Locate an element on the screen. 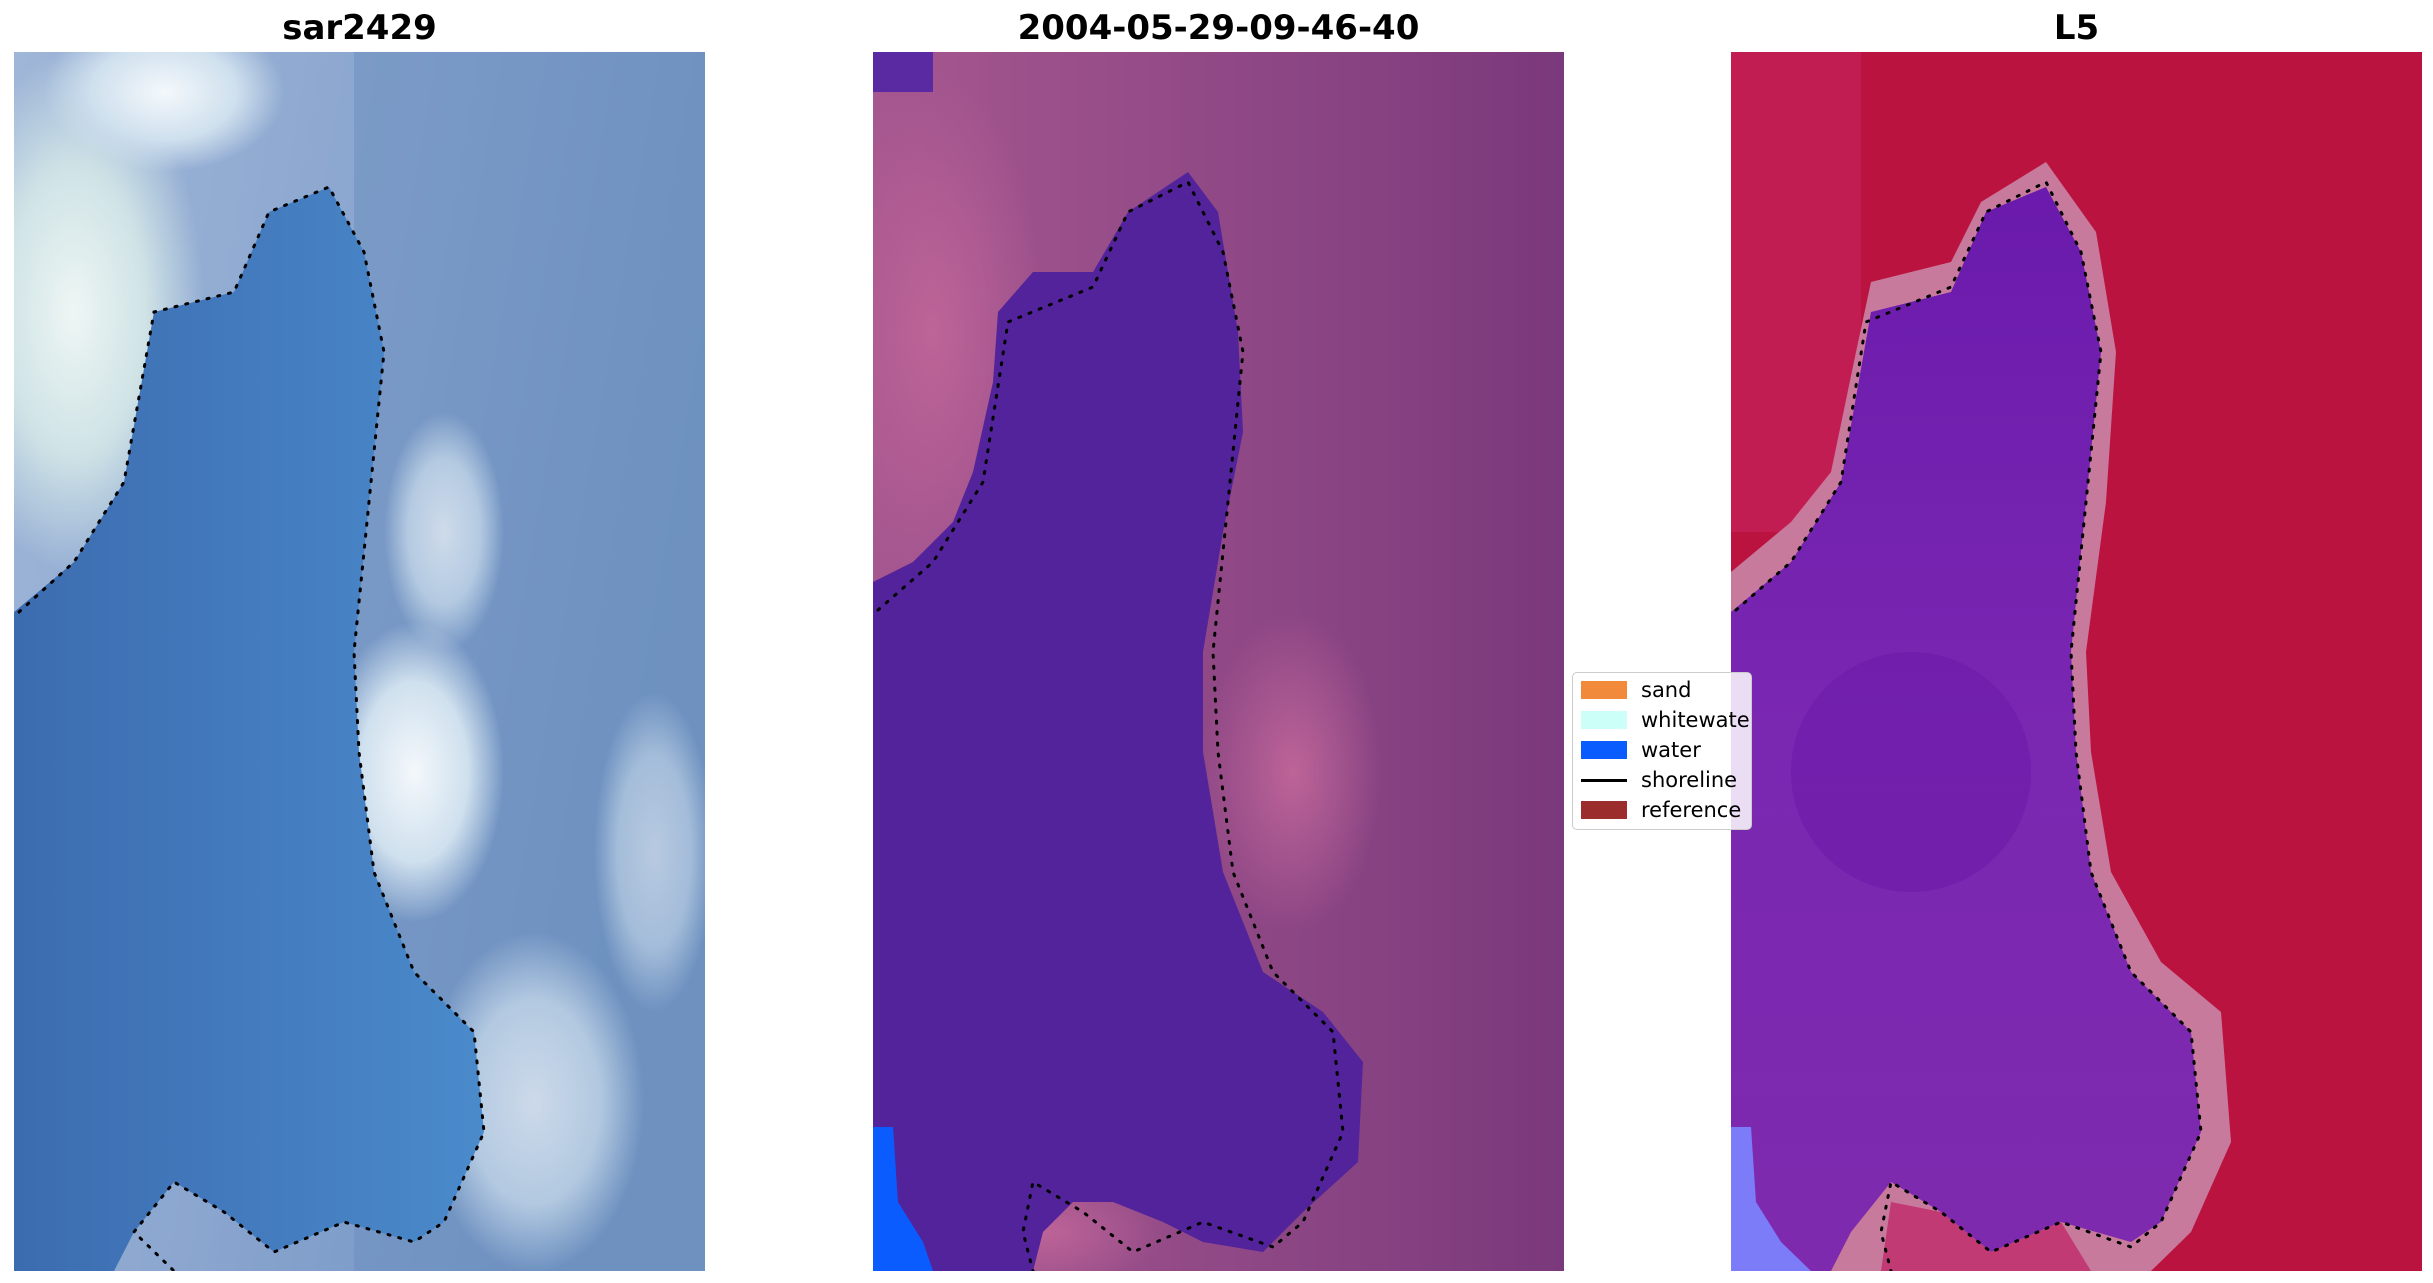 This screenshot has width=2433, height=1283. panel-title-index: L5 is located at coordinates (2076, 28).